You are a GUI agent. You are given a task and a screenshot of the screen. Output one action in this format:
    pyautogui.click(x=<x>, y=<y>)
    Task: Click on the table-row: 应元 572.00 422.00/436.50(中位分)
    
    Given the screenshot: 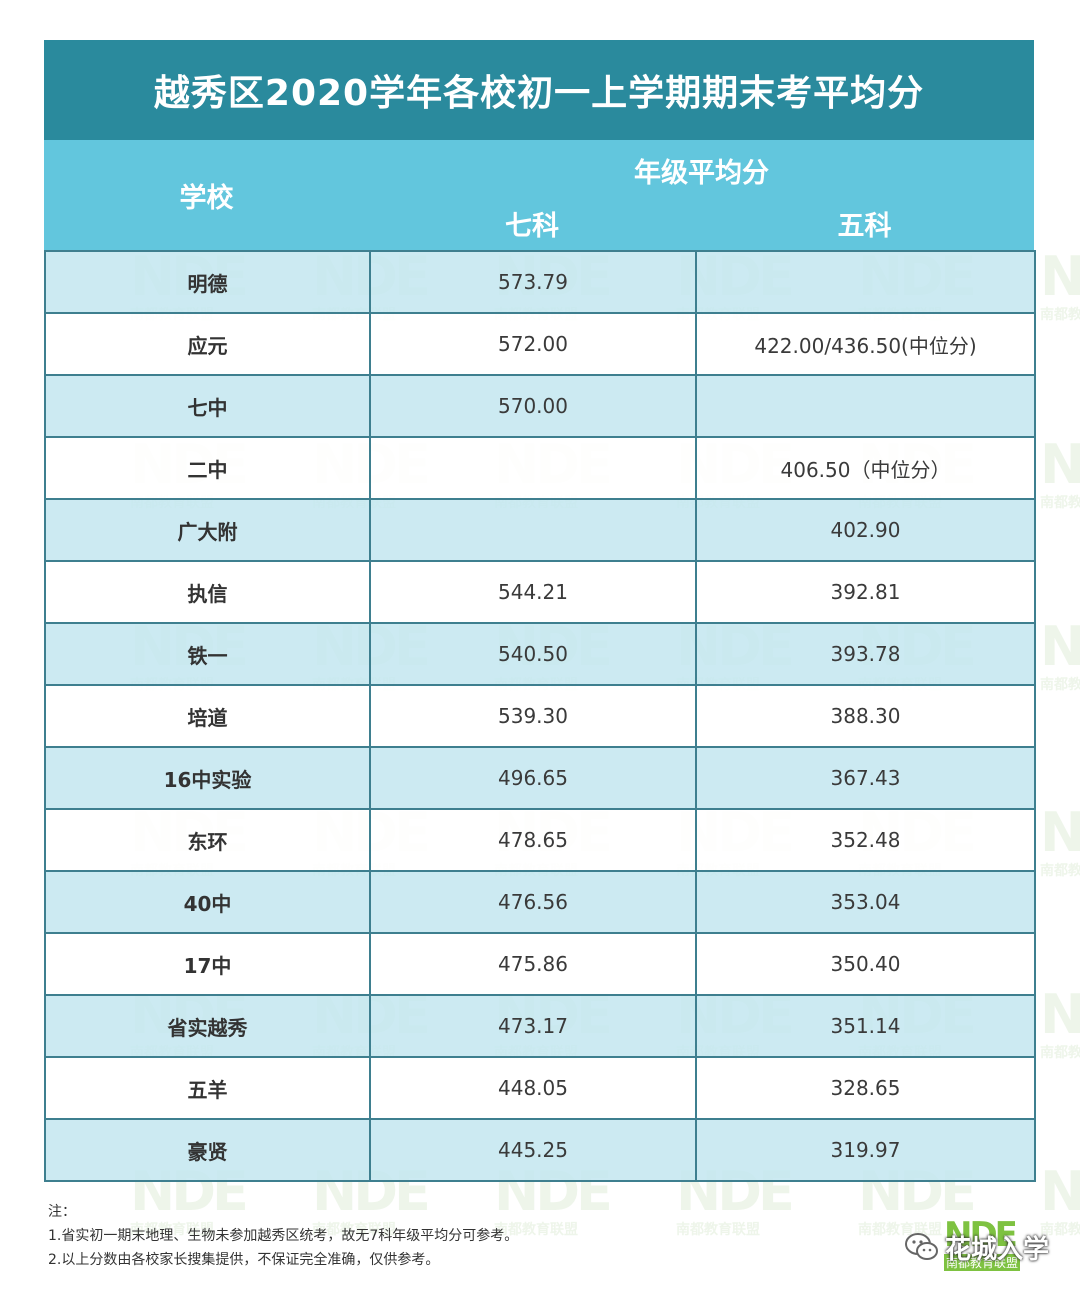 What is the action you would take?
    pyautogui.click(x=540, y=344)
    